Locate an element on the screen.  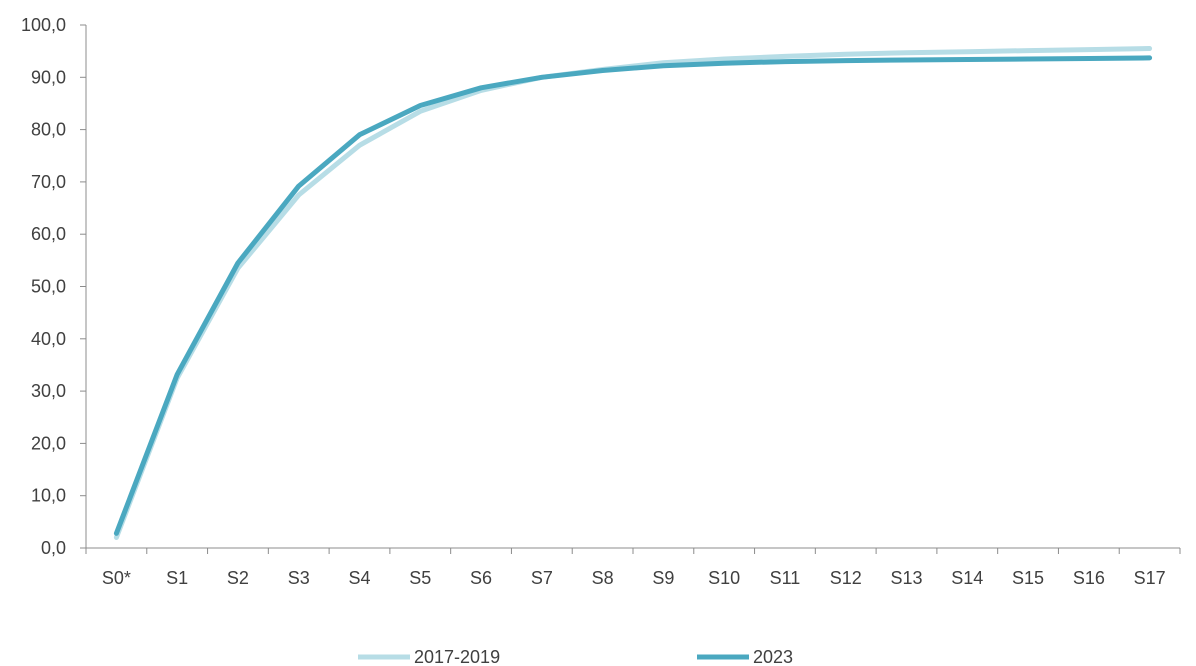
y-tick-label: 50,0 is located at coordinates (48, 287).